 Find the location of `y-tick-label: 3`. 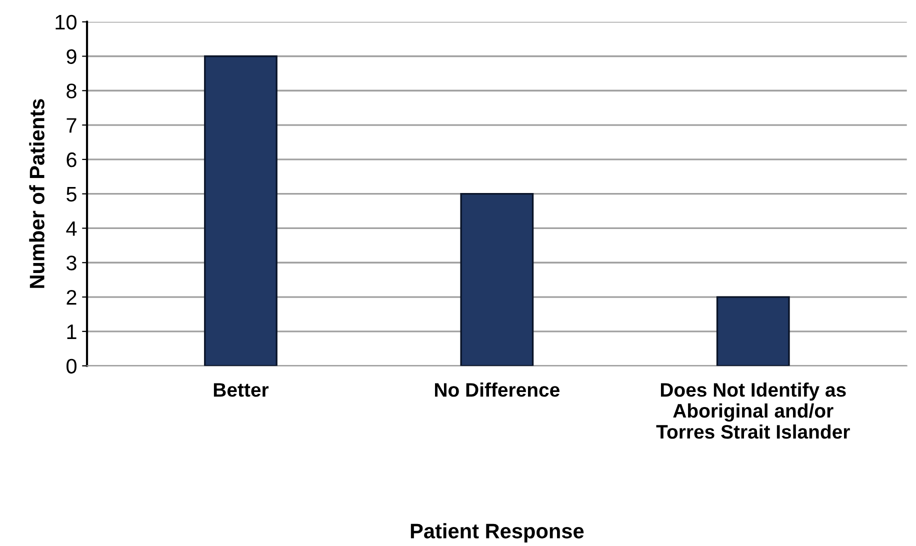

y-tick-label: 3 is located at coordinates (71, 263).